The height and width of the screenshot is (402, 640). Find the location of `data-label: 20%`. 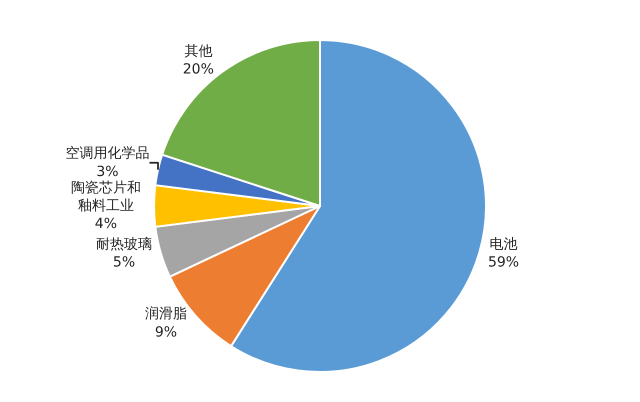

data-label: 20% is located at coordinates (198, 70).